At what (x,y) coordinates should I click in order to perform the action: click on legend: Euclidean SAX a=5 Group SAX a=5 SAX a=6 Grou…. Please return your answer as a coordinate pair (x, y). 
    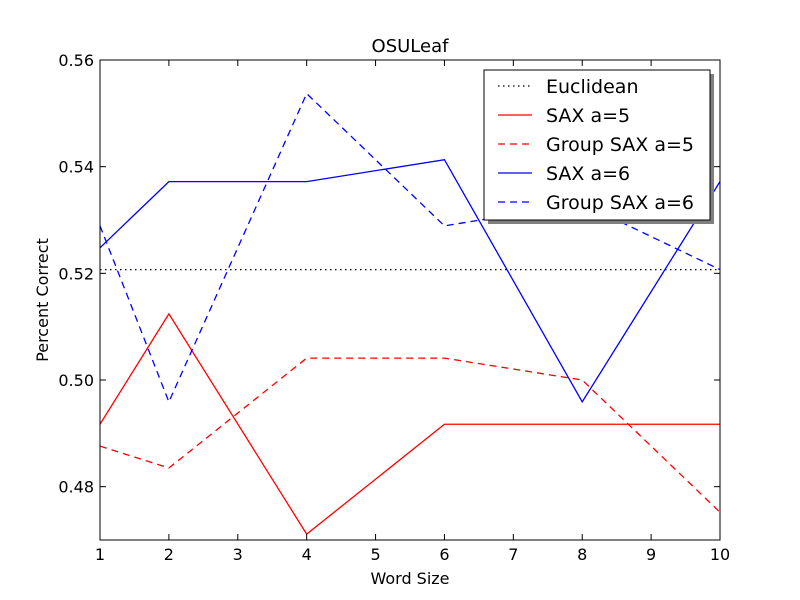
    Looking at the image, I should click on (598, 146).